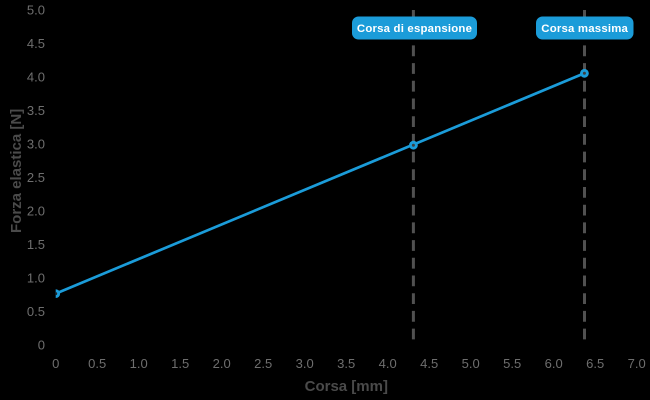 The width and height of the screenshot is (650, 400). I want to click on svg-text: 6.0, so click(554, 363).